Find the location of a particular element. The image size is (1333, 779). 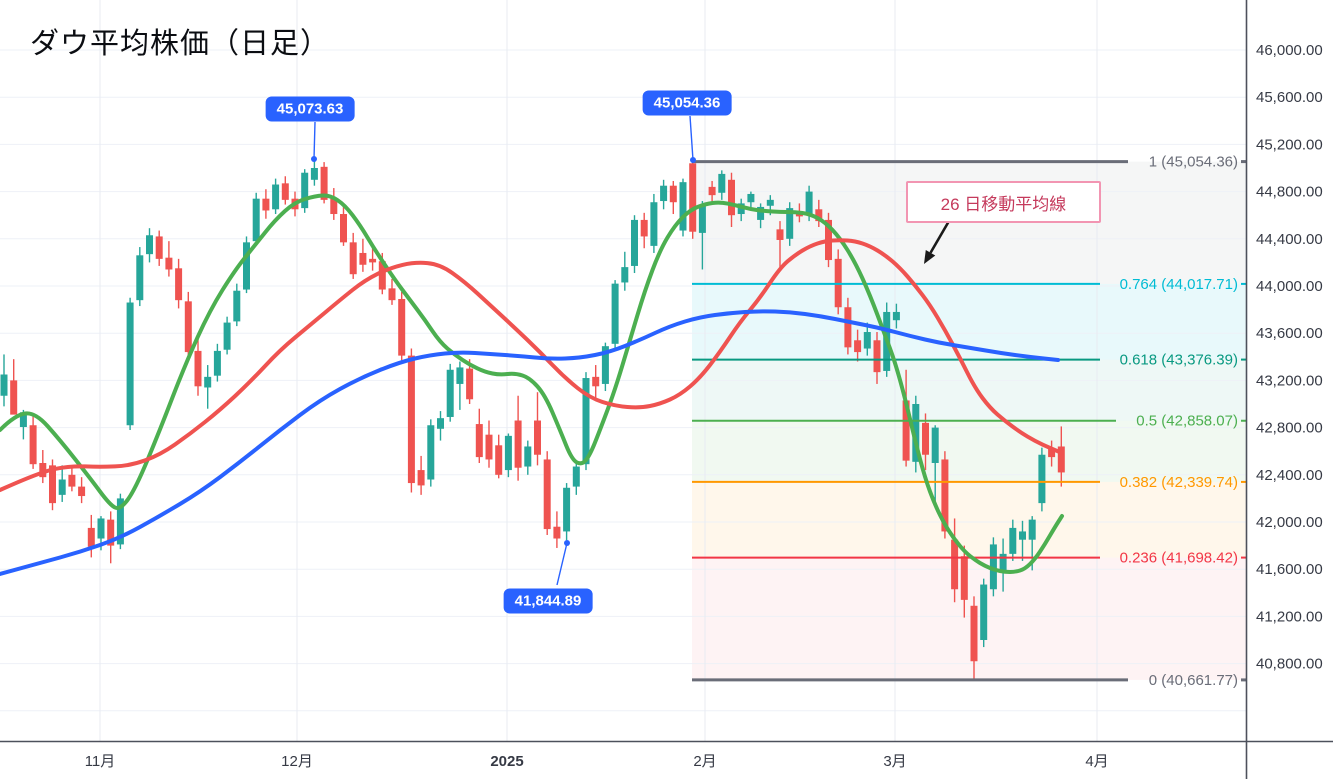

y-axis-label: 42,400.00 is located at coordinates (1289, 475).